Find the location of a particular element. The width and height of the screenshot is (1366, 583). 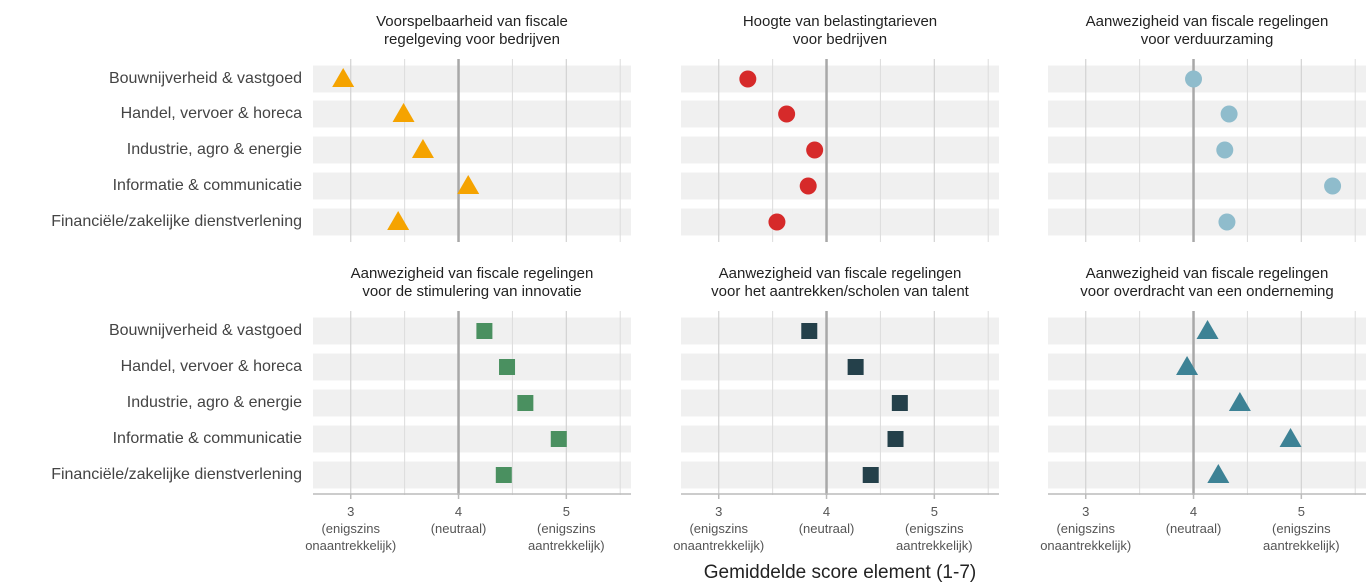

panel-title: regelgeving voor bedrijven is located at coordinates (472, 39).